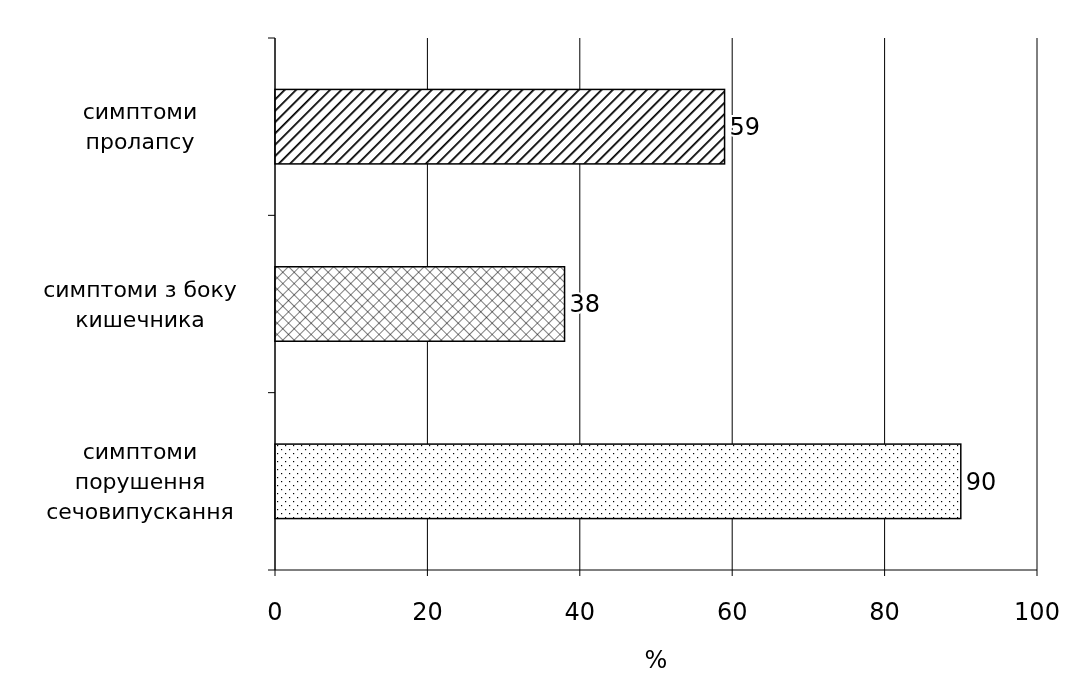 Image resolution: width=1071 pixels, height=680 pixels. I want to click on data-label: 90, so click(981, 481).